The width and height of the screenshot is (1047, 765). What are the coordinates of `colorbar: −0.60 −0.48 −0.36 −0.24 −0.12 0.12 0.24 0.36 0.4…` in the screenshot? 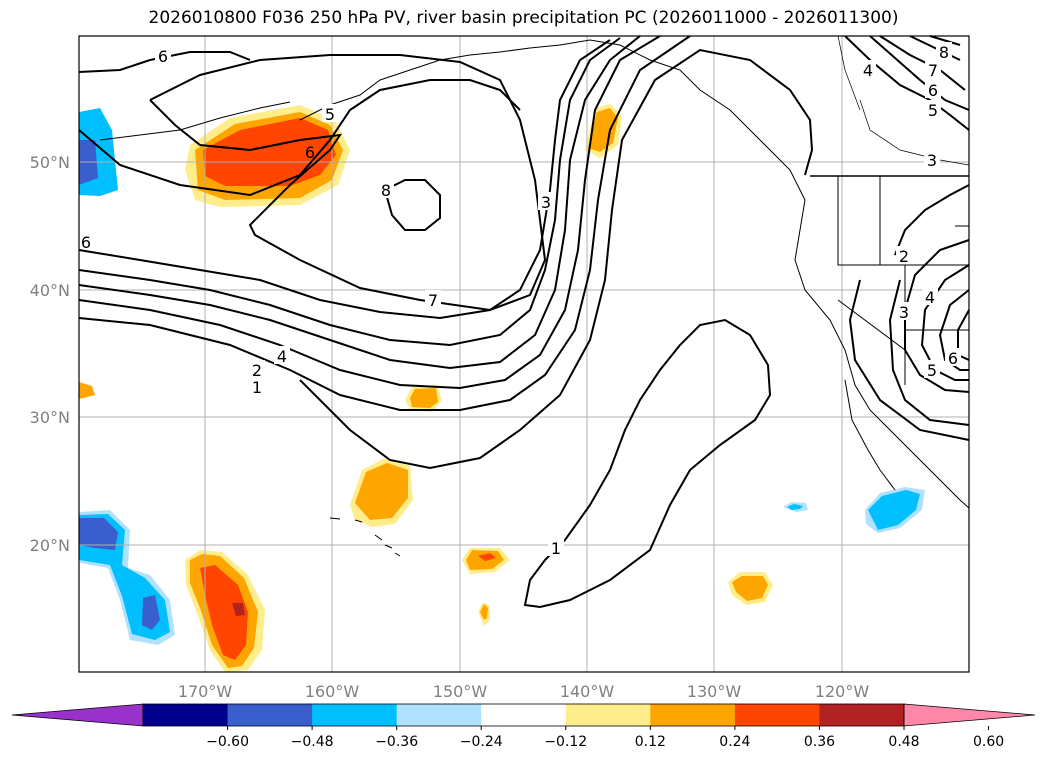 It's located at (523, 726).